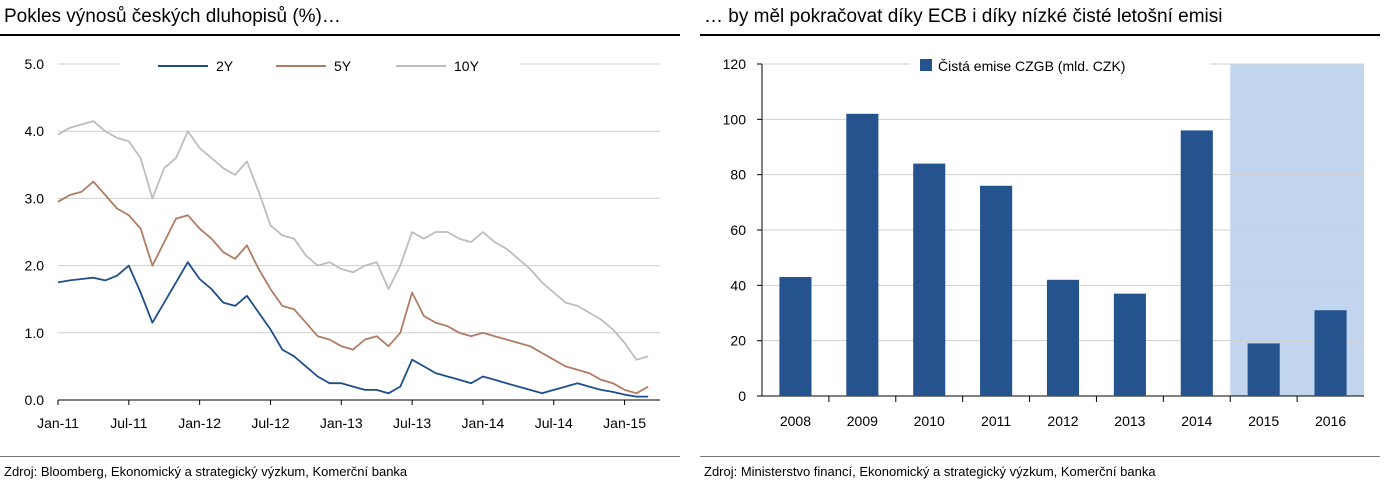 This screenshot has width=1397, height=488. Describe the element at coordinates (35, 266) in the screenshot. I see `y-tick-label: 2.0` at that location.